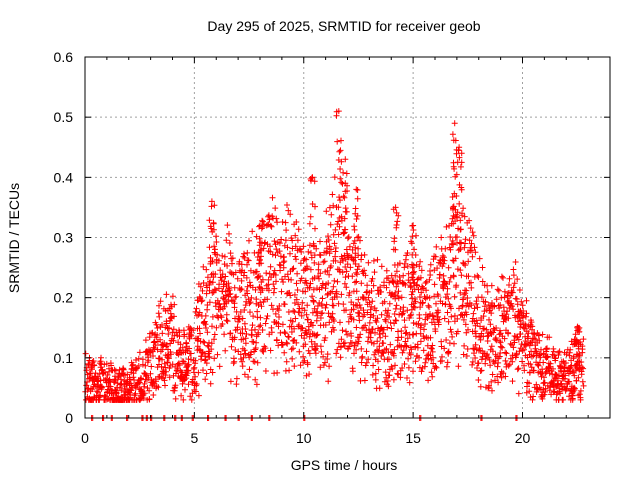  Describe the element at coordinates (194, 438) in the screenshot. I see `x-tick-label: 5` at that location.